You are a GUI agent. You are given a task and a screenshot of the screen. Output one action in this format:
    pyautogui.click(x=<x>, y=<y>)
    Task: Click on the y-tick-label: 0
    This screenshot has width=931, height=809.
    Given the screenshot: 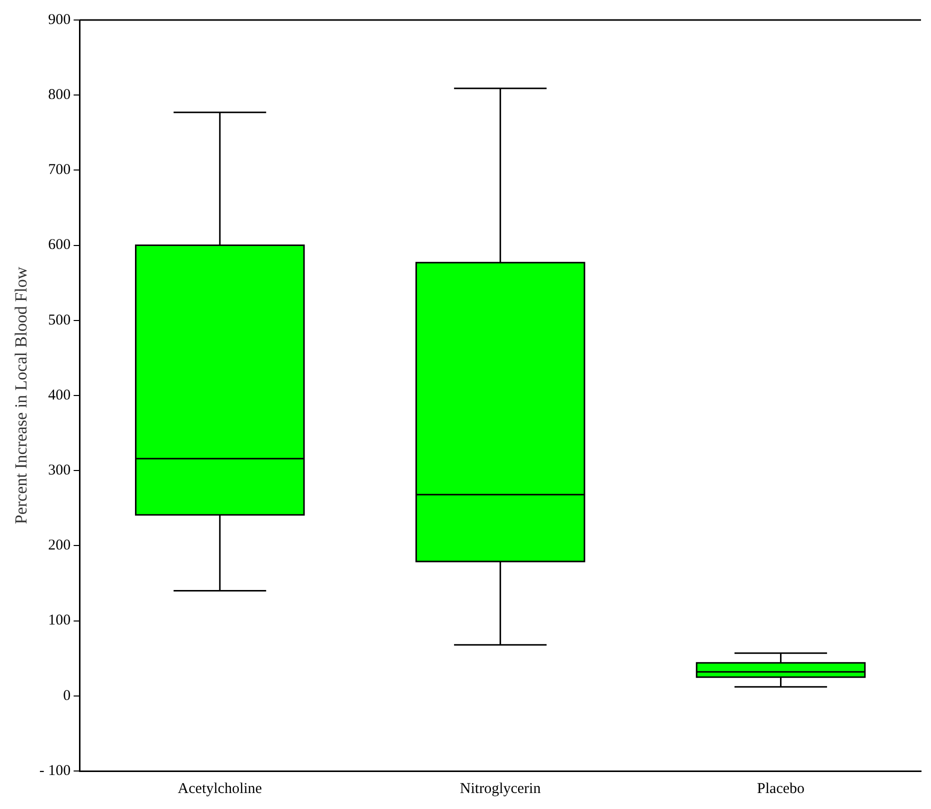 What is the action you would take?
    pyautogui.click(x=67, y=696)
    